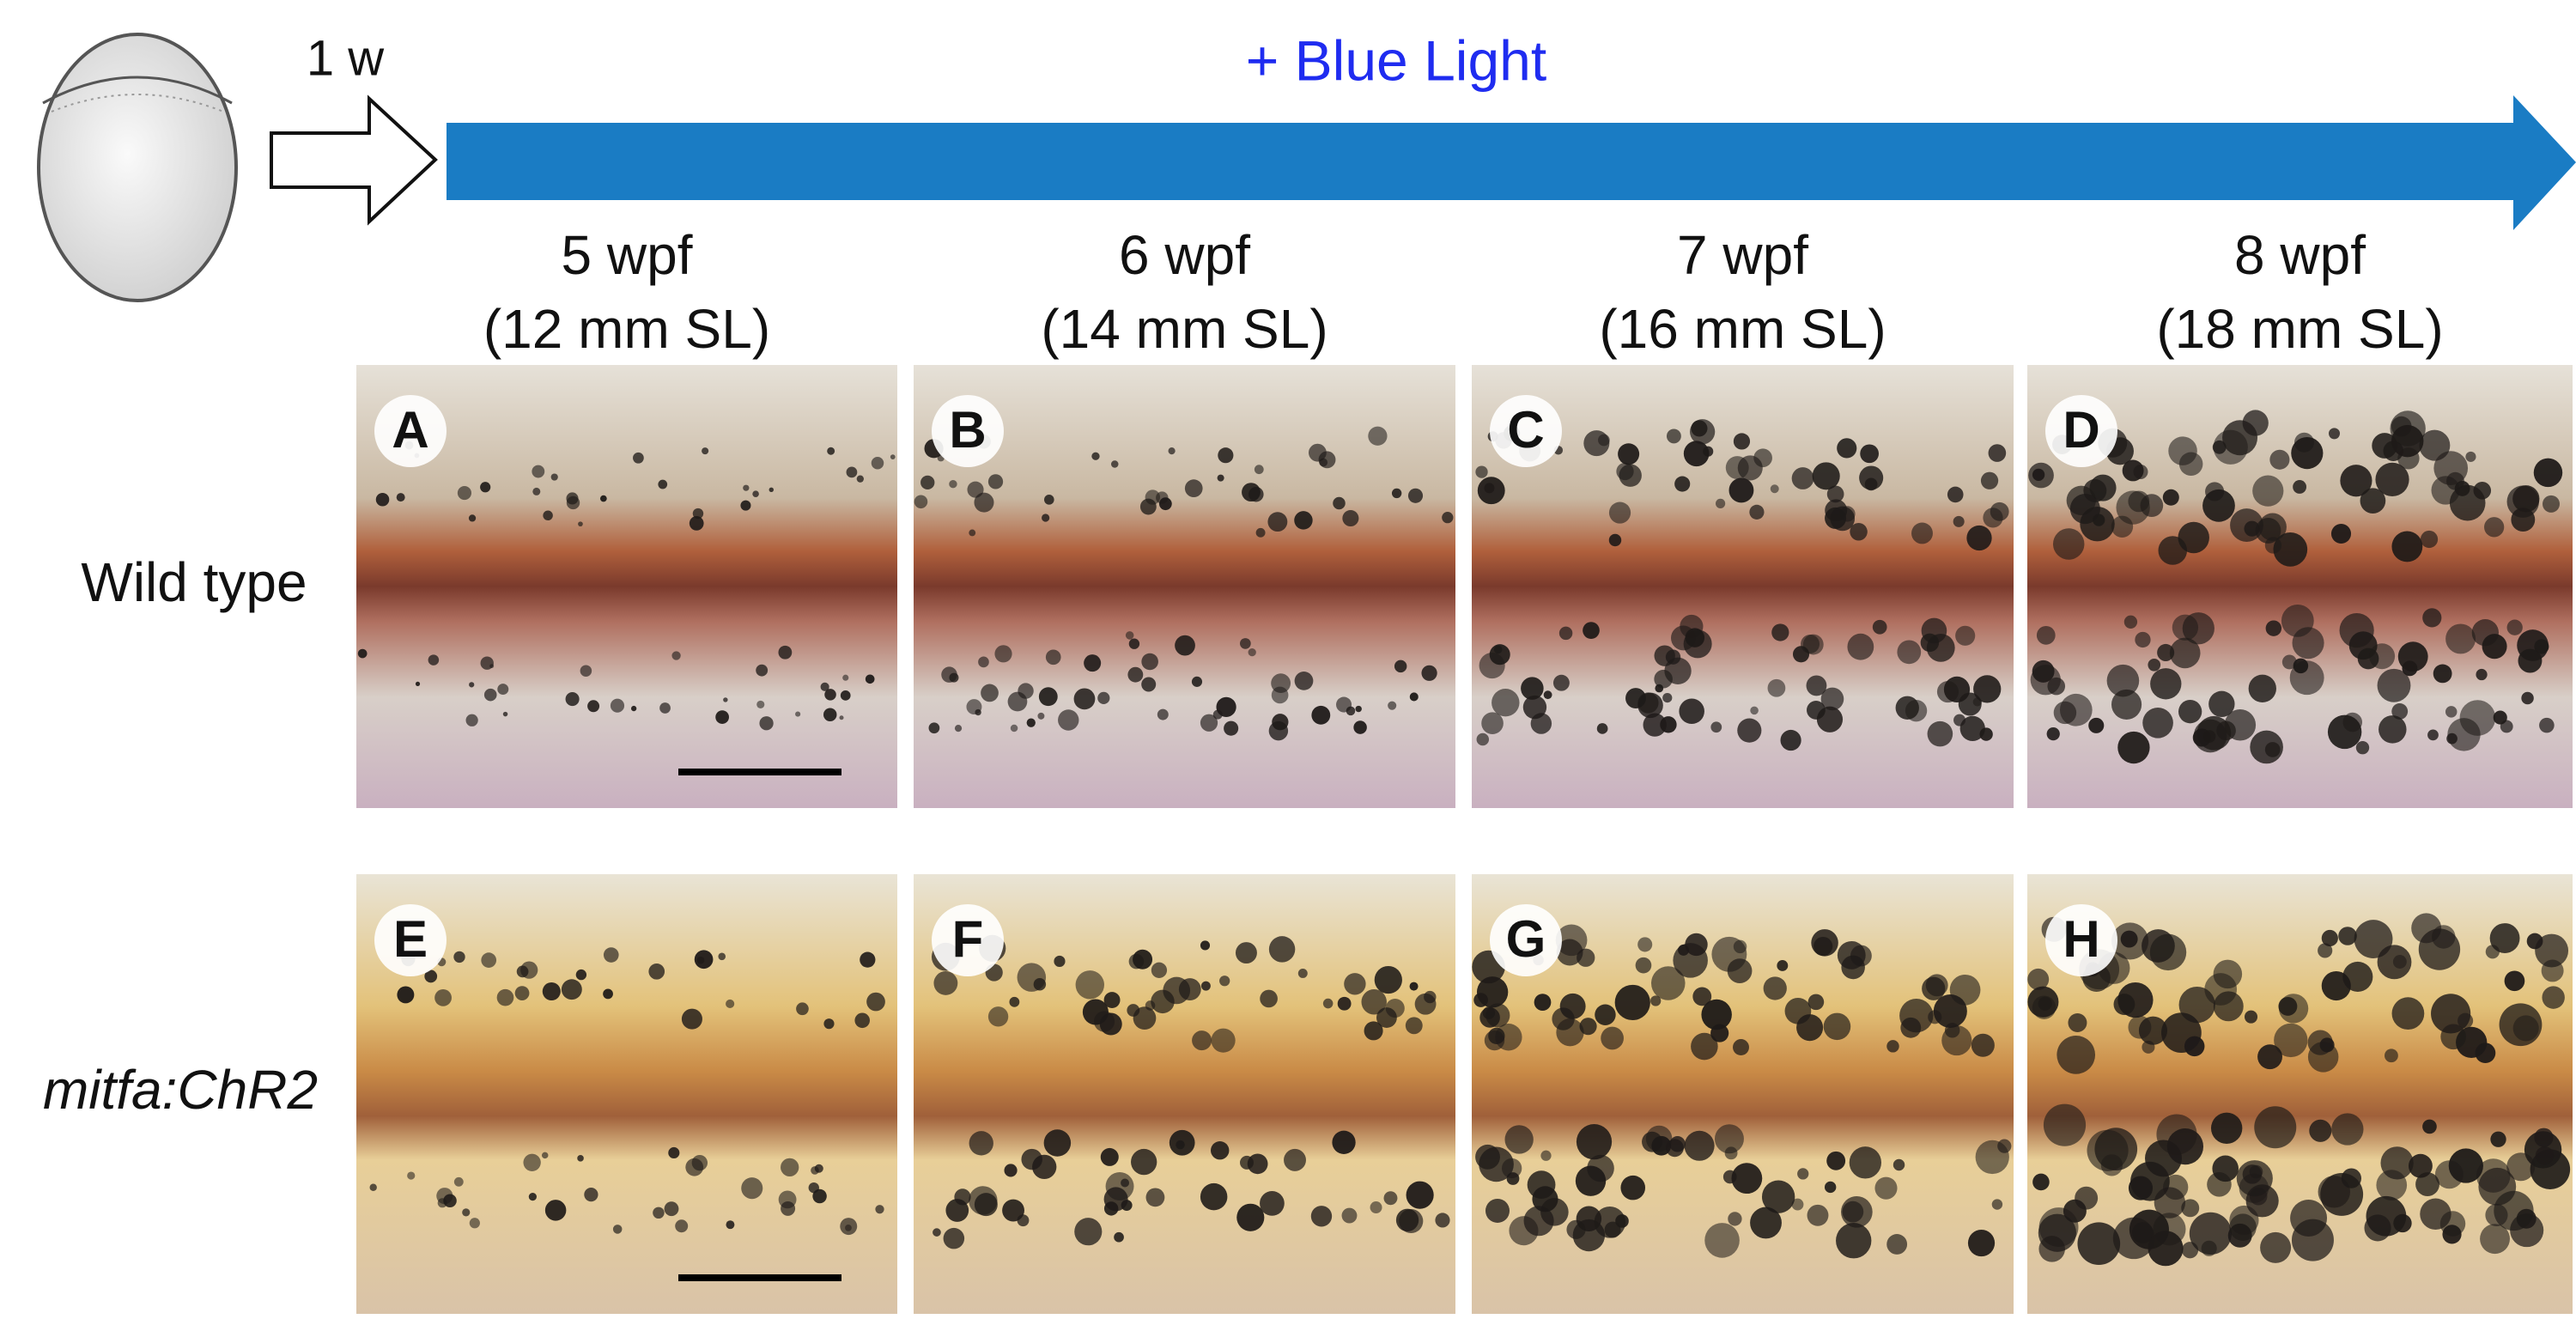  Describe the element at coordinates (1742, 329) in the screenshot. I see `column-length: (16 mm SL)` at that location.